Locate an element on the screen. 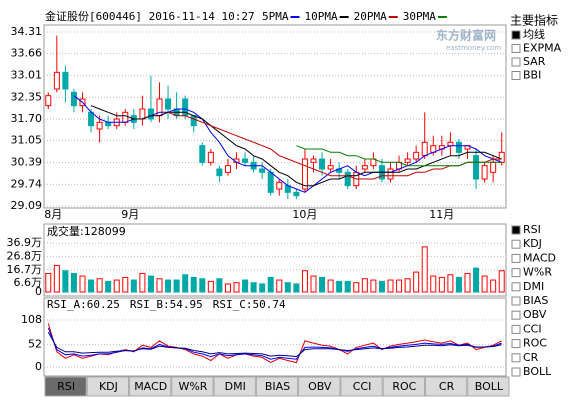 This screenshot has width=569, height=406. tab-label: KDJ is located at coordinates (108, 386).